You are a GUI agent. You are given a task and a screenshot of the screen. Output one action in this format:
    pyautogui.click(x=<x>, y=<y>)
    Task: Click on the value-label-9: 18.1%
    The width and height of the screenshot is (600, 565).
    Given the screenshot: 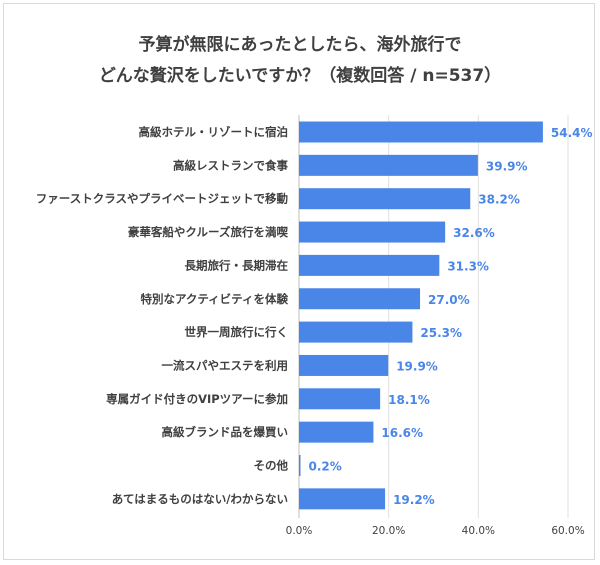 What is the action you would take?
    pyautogui.click(x=409, y=400)
    